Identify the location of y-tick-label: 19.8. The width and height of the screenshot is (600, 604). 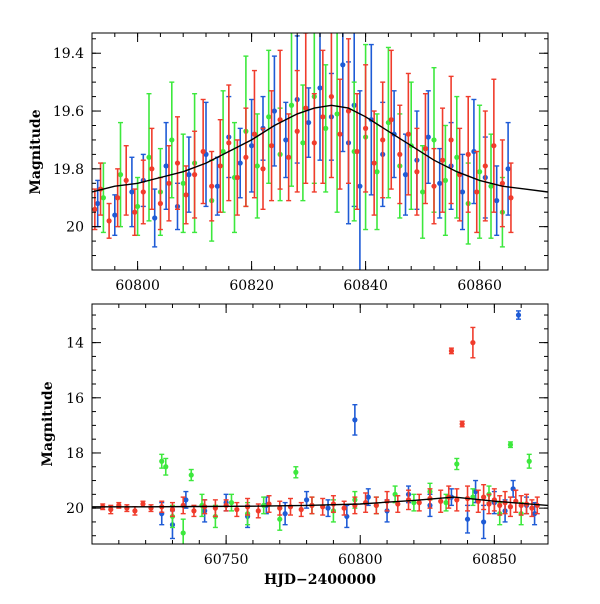
(68, 170).